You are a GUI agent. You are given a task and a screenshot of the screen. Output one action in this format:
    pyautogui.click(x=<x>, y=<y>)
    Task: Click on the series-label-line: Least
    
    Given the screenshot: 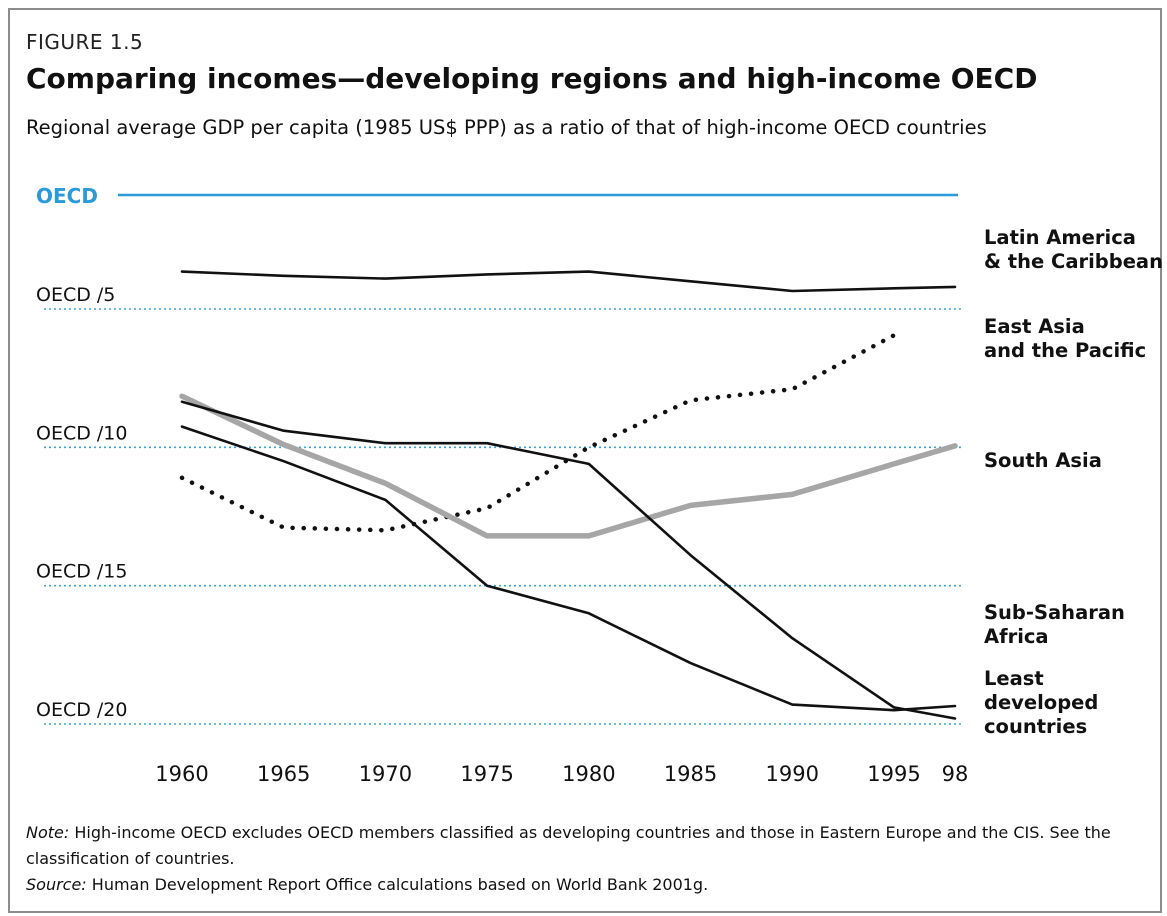 What is the action you would take?
    pyautogui.click(x=1014, y=678)
    